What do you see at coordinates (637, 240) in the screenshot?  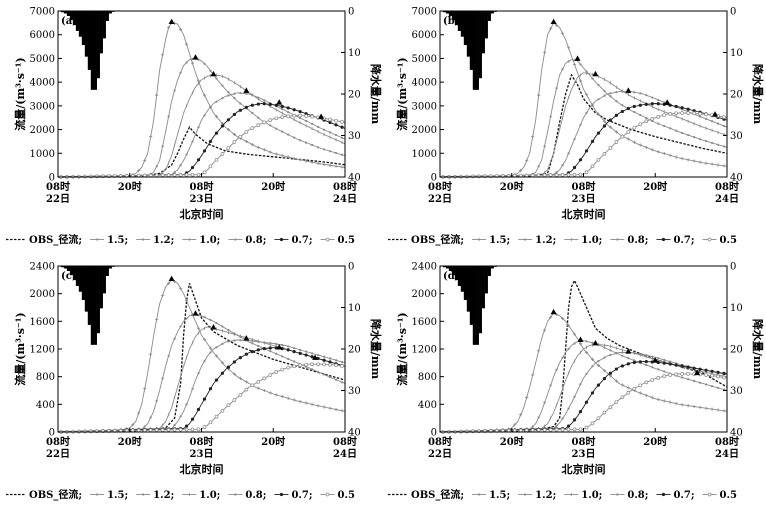 I see `legend-label: 0.8;` at bounding box center [637, 240].